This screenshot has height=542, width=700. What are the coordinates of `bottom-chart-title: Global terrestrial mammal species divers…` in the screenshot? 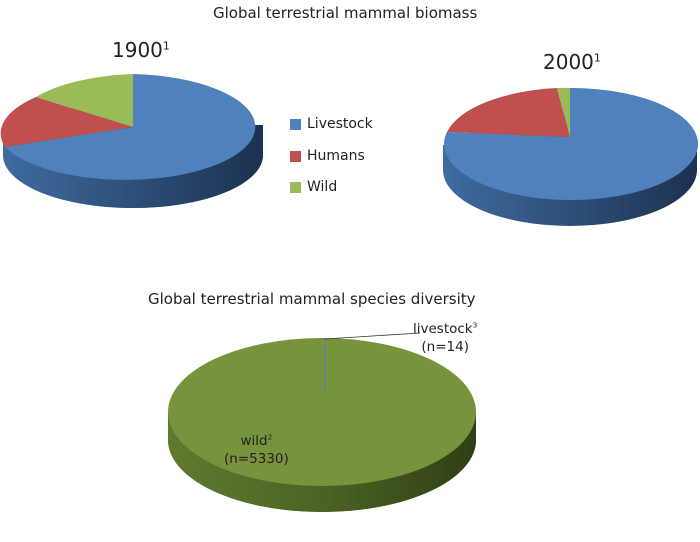 It's located at (312, 299).